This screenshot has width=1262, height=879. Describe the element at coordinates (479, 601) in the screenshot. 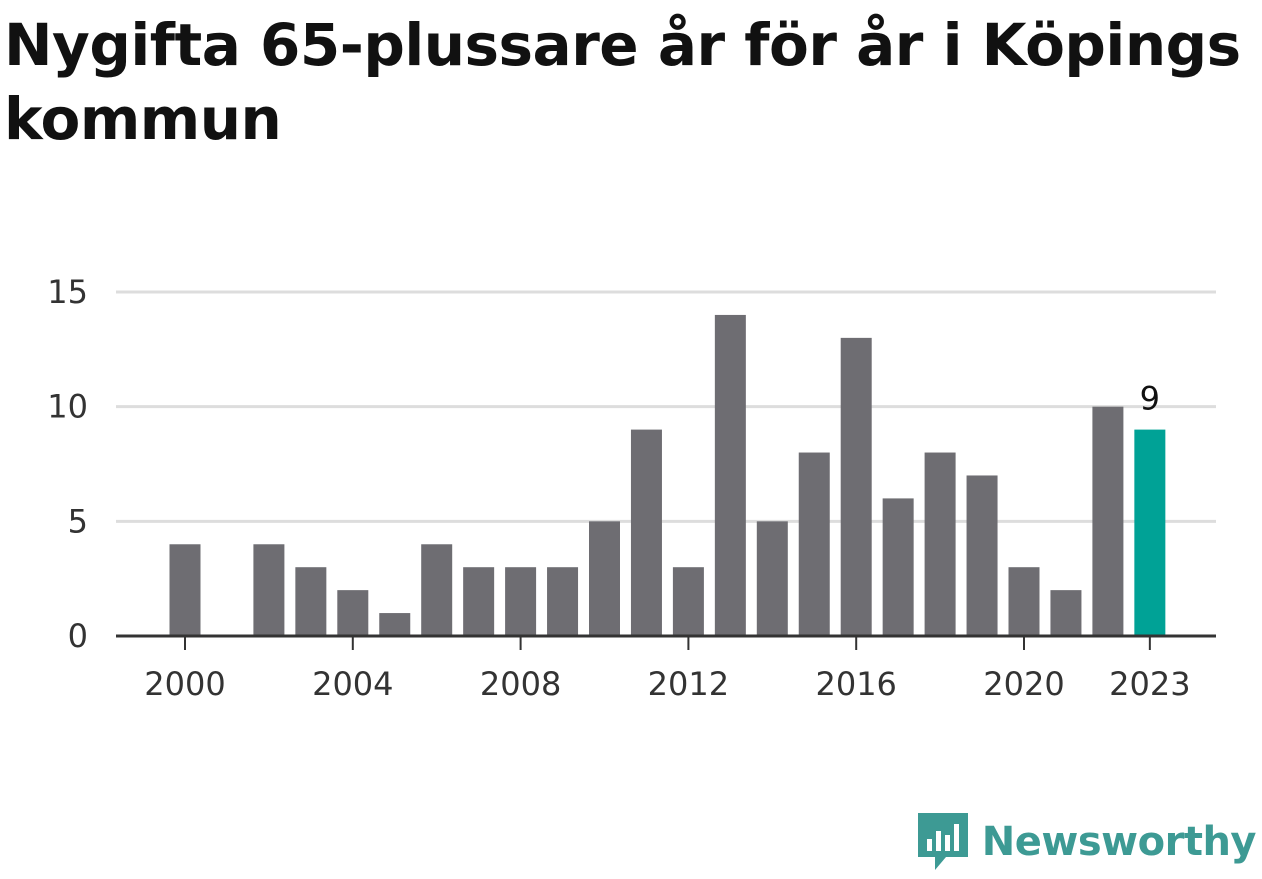

I see `bar-2007` at that location.